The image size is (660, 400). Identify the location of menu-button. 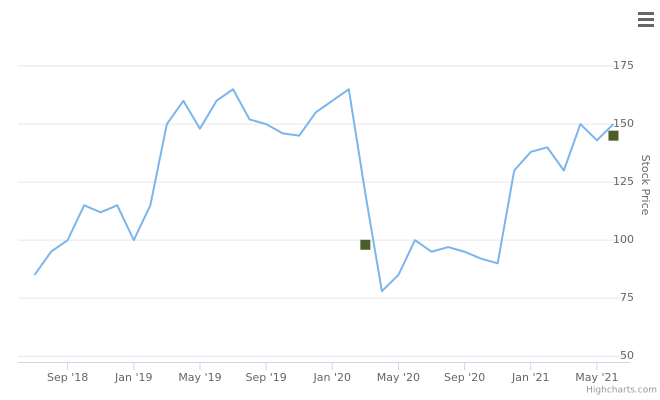
(646, 19).